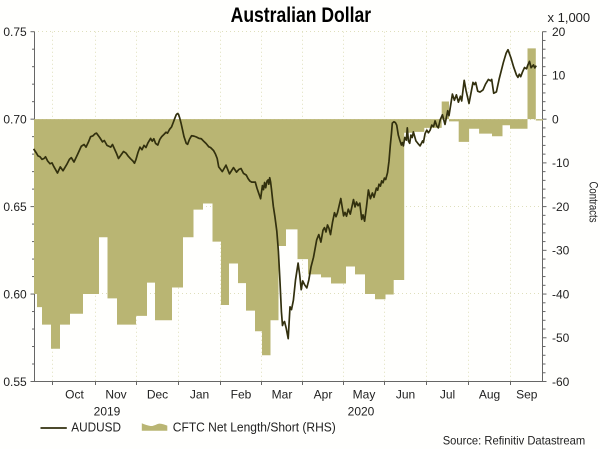  What do you see at coordinates (405, 395) in the screenshot?
I see `svg-text: Jun` at bounding box center [405, 395].